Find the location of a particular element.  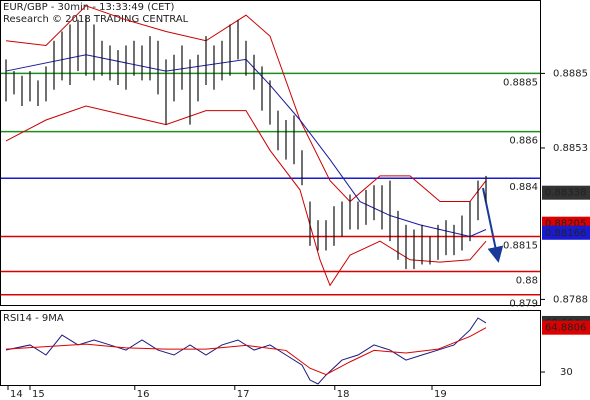

x-tick-label: 18 is located at coordinates (343, 394).